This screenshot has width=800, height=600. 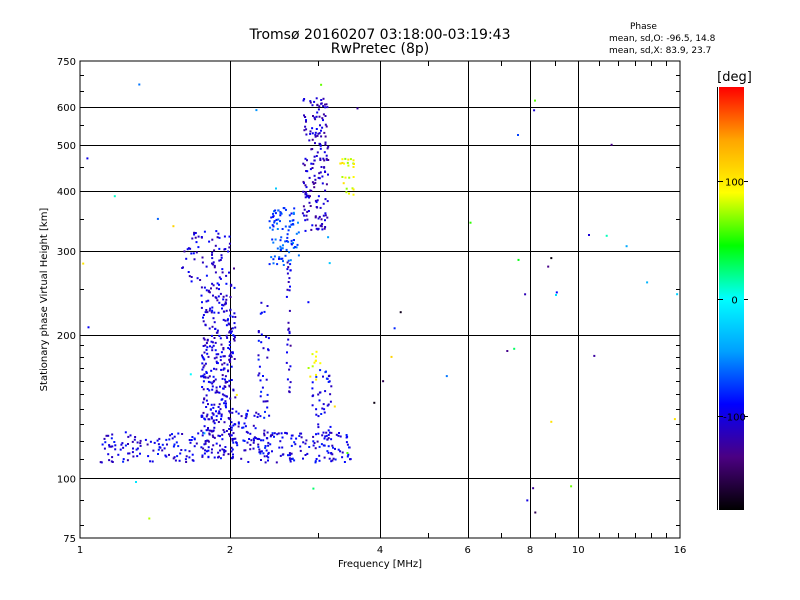 I want to click on x-tick-label: 10, so click(x=578, y=550).